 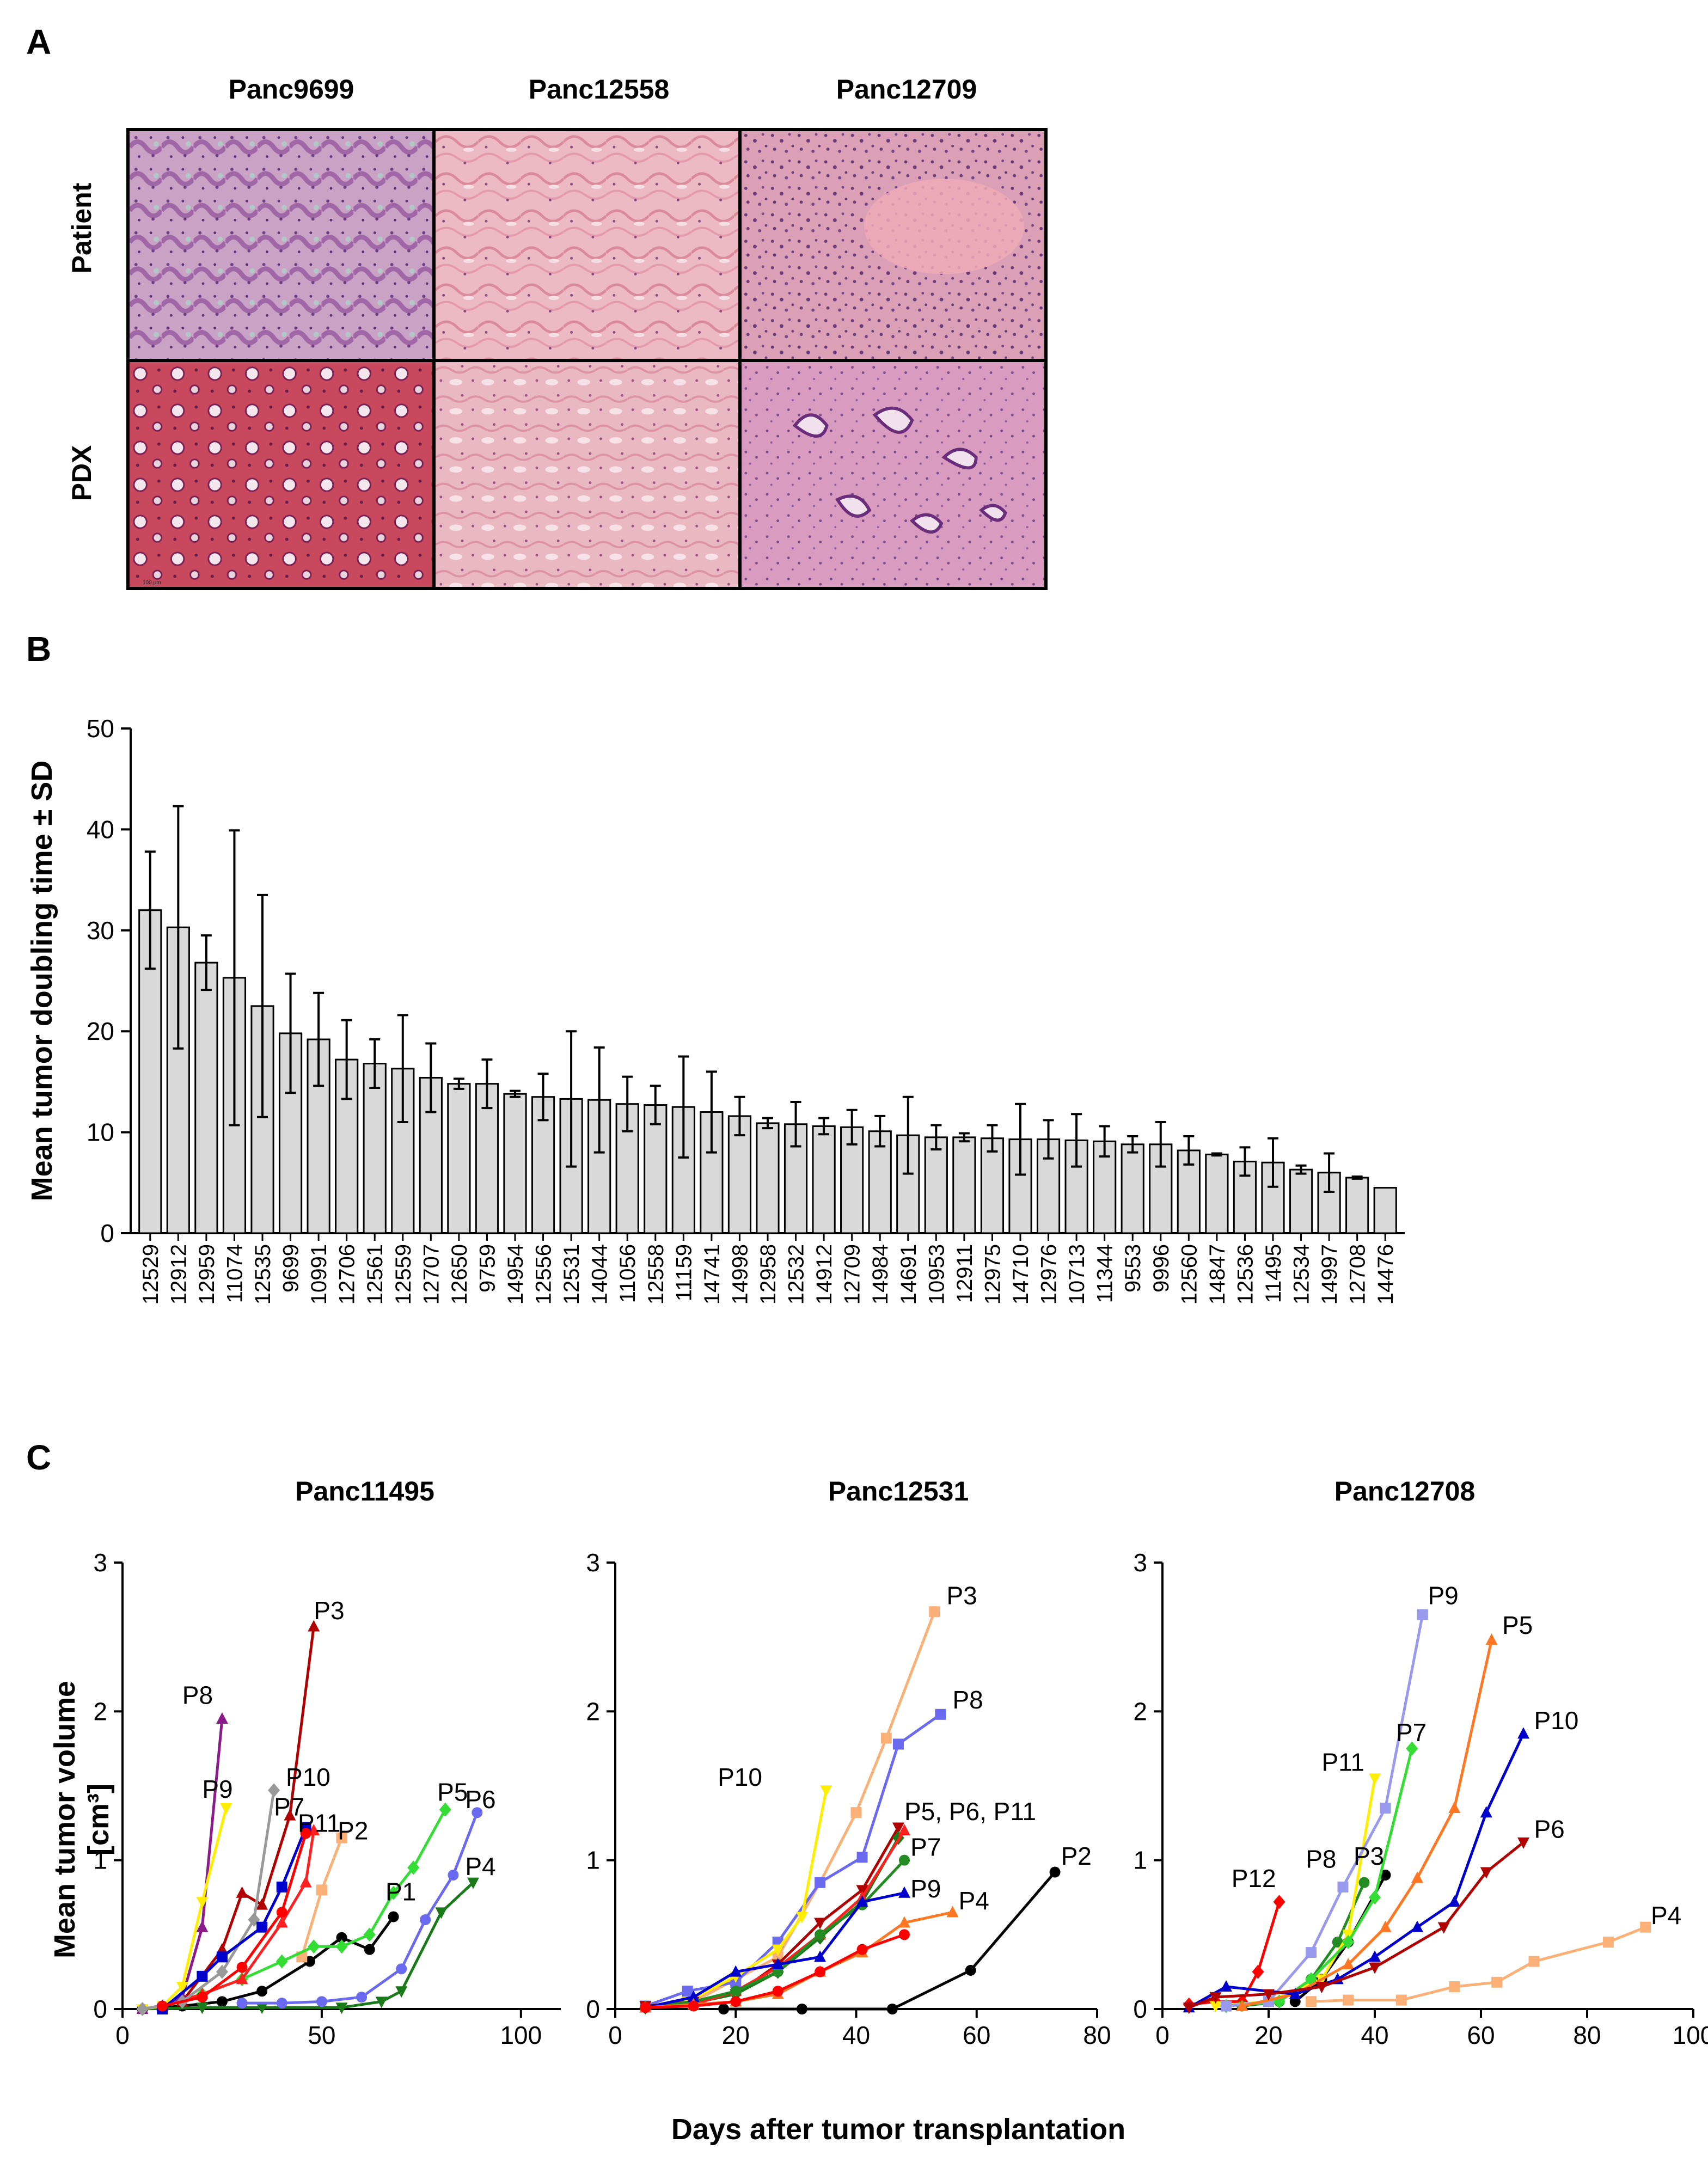 What do you see at coordinates (965, 1273) in the screenshot?
I see `x-tick-label: 12911` at bounding box center [965, 1273].